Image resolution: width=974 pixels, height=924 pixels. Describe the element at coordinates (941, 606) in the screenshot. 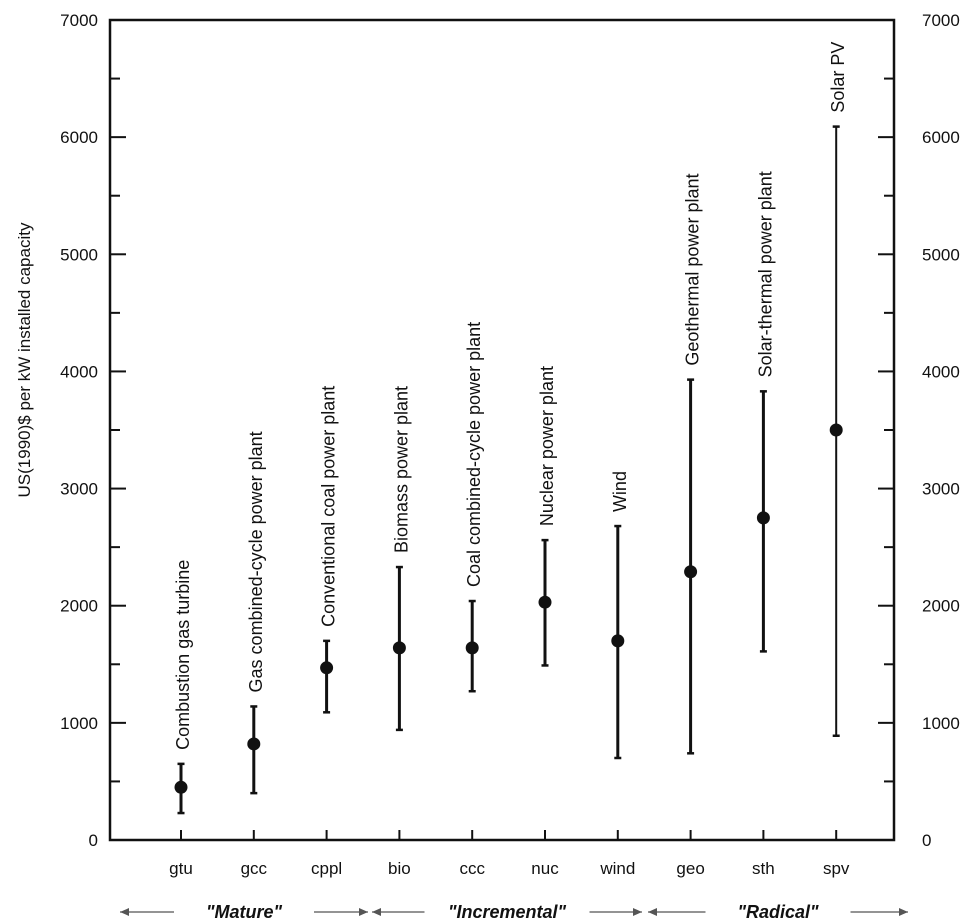

I see `y-tick-label-right: 2000` at that location.